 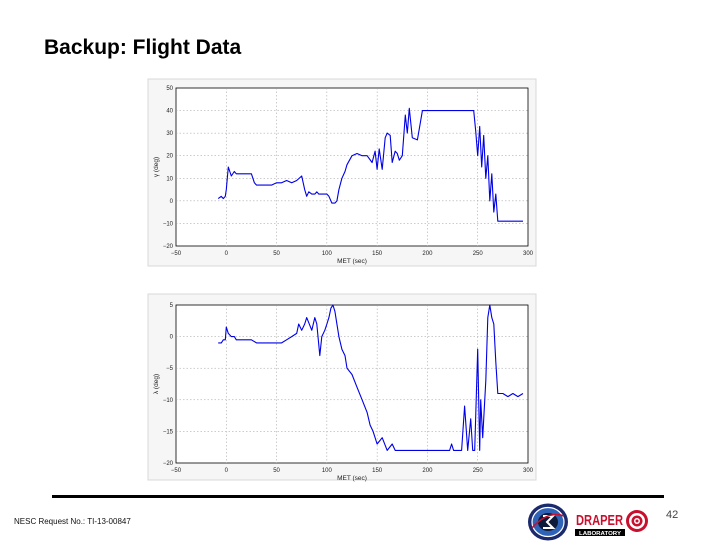 I want to click on y-axis-label: γ (deg), so click(x=156, y=167).